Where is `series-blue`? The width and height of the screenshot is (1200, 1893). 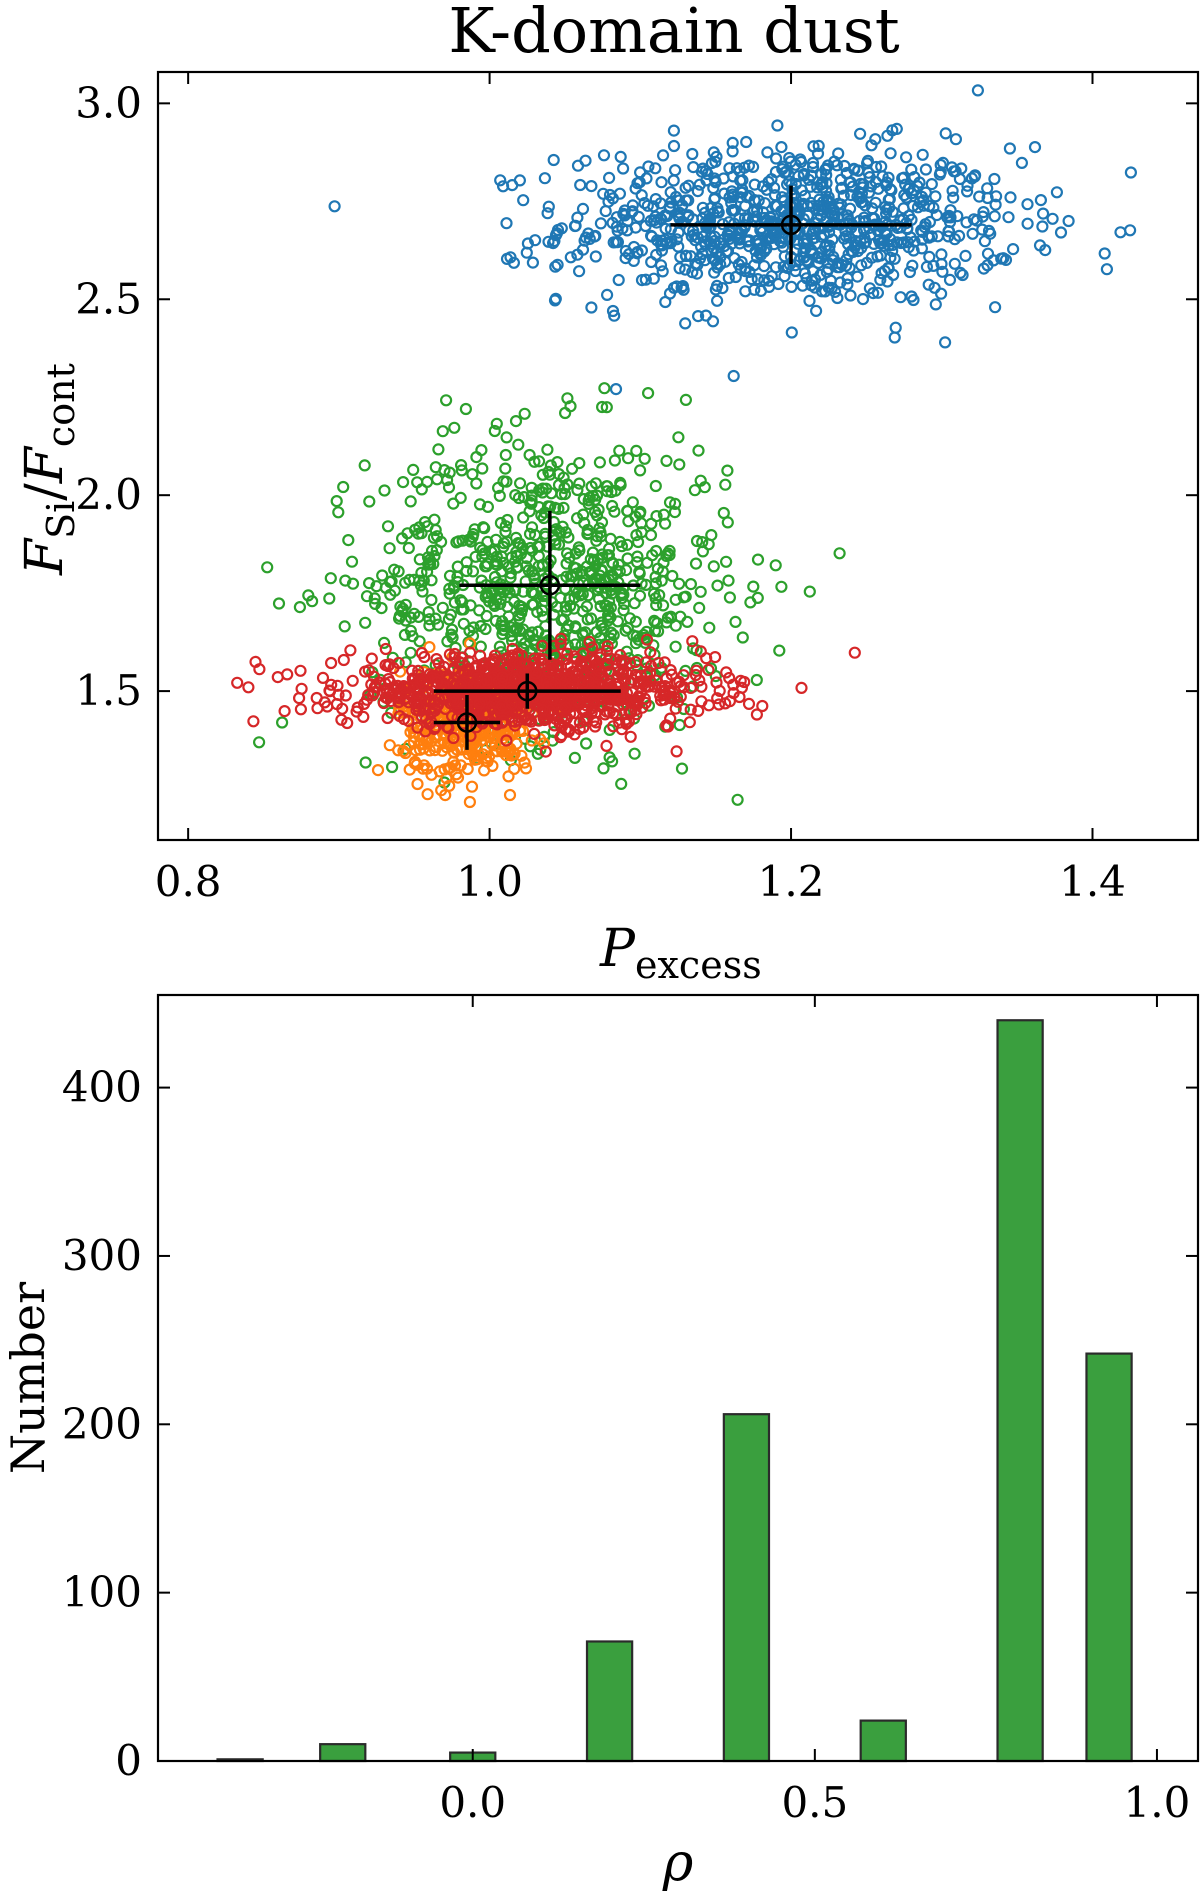
series-blue is located at coordinates (733, 240).